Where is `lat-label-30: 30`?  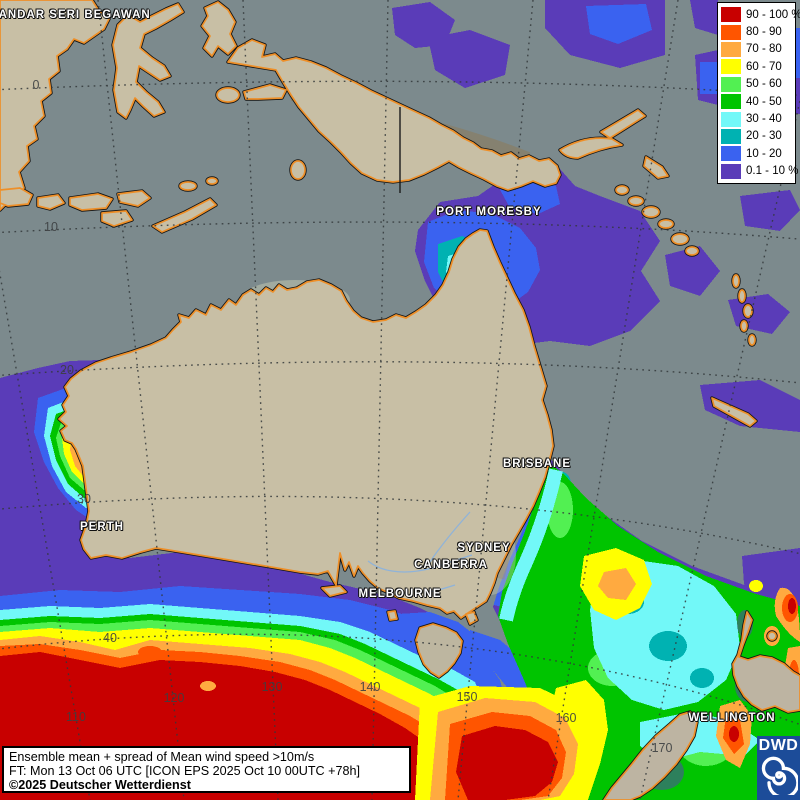
lat-label-30: 30 is located at coordinates (84, 499).